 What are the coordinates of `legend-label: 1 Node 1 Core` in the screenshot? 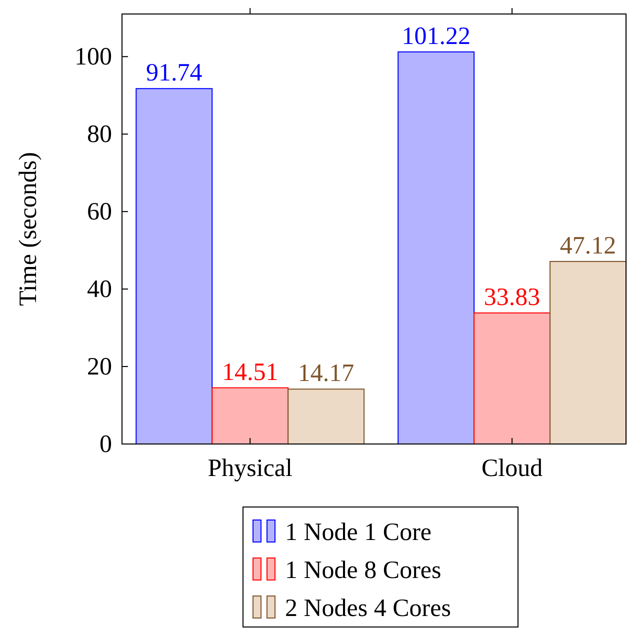 It's located at (358, 532).